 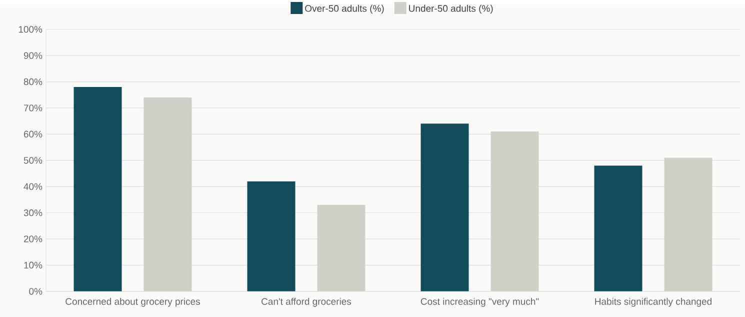 I want to click on y-tick-label: 40%, so click(x=33, y=186).